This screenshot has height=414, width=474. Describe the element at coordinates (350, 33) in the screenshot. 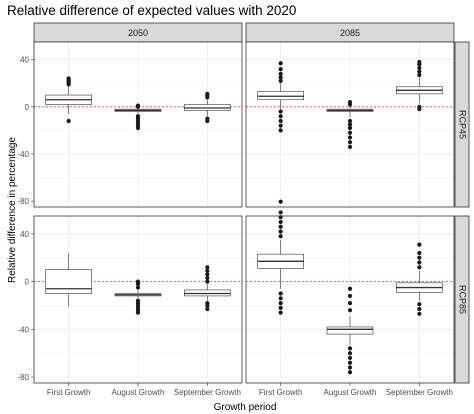

I see `column-strip-label: 2085` at that location.